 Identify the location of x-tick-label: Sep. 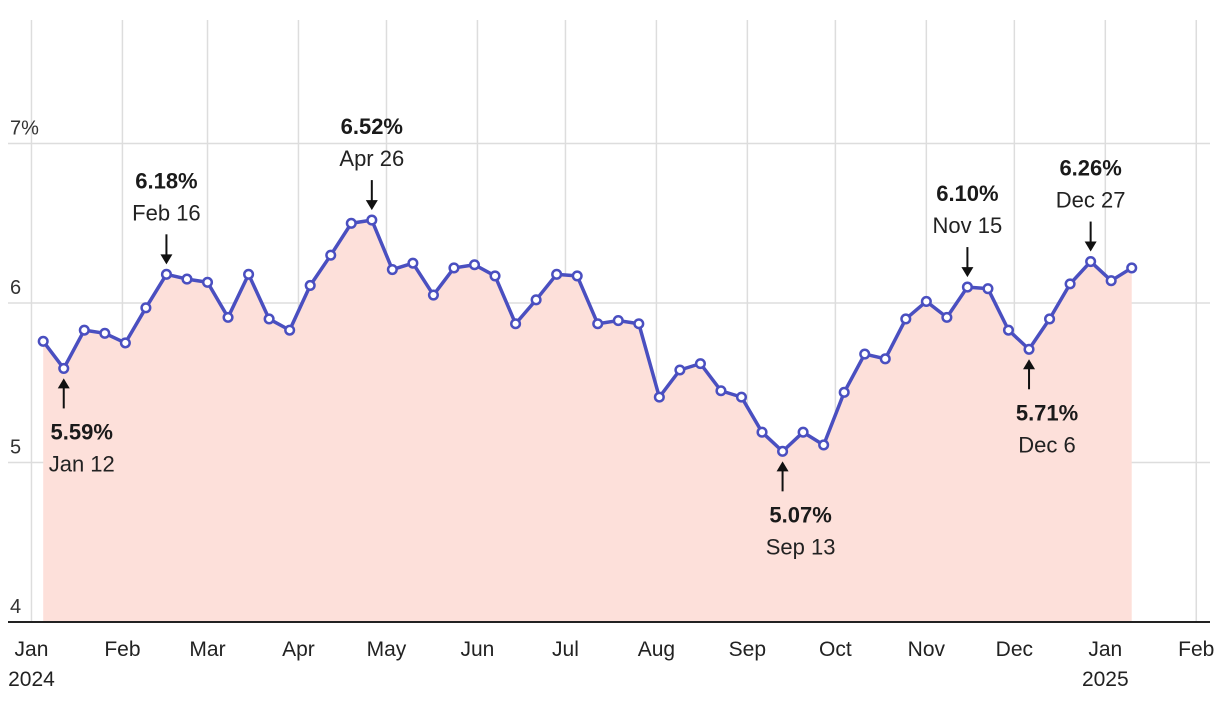
(747, 649).